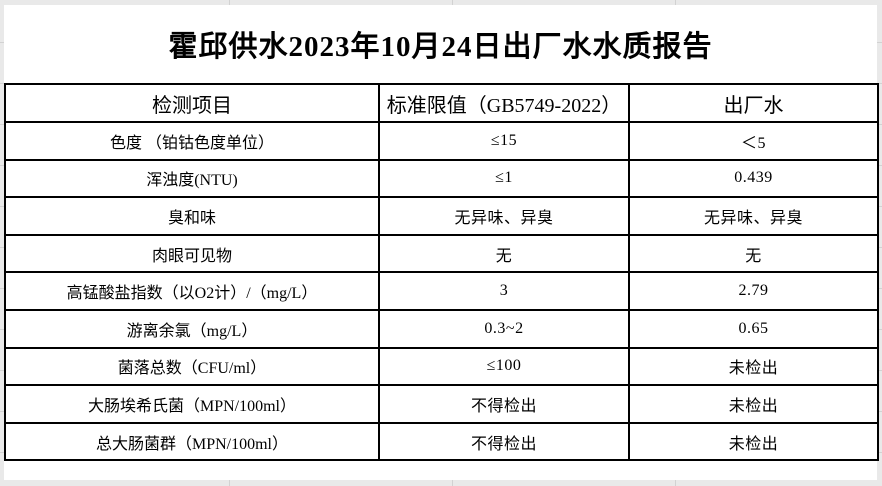 The image size is (882, 486). I want to click on table-row: 肉眼可见物 无 无, so click(441, 253).